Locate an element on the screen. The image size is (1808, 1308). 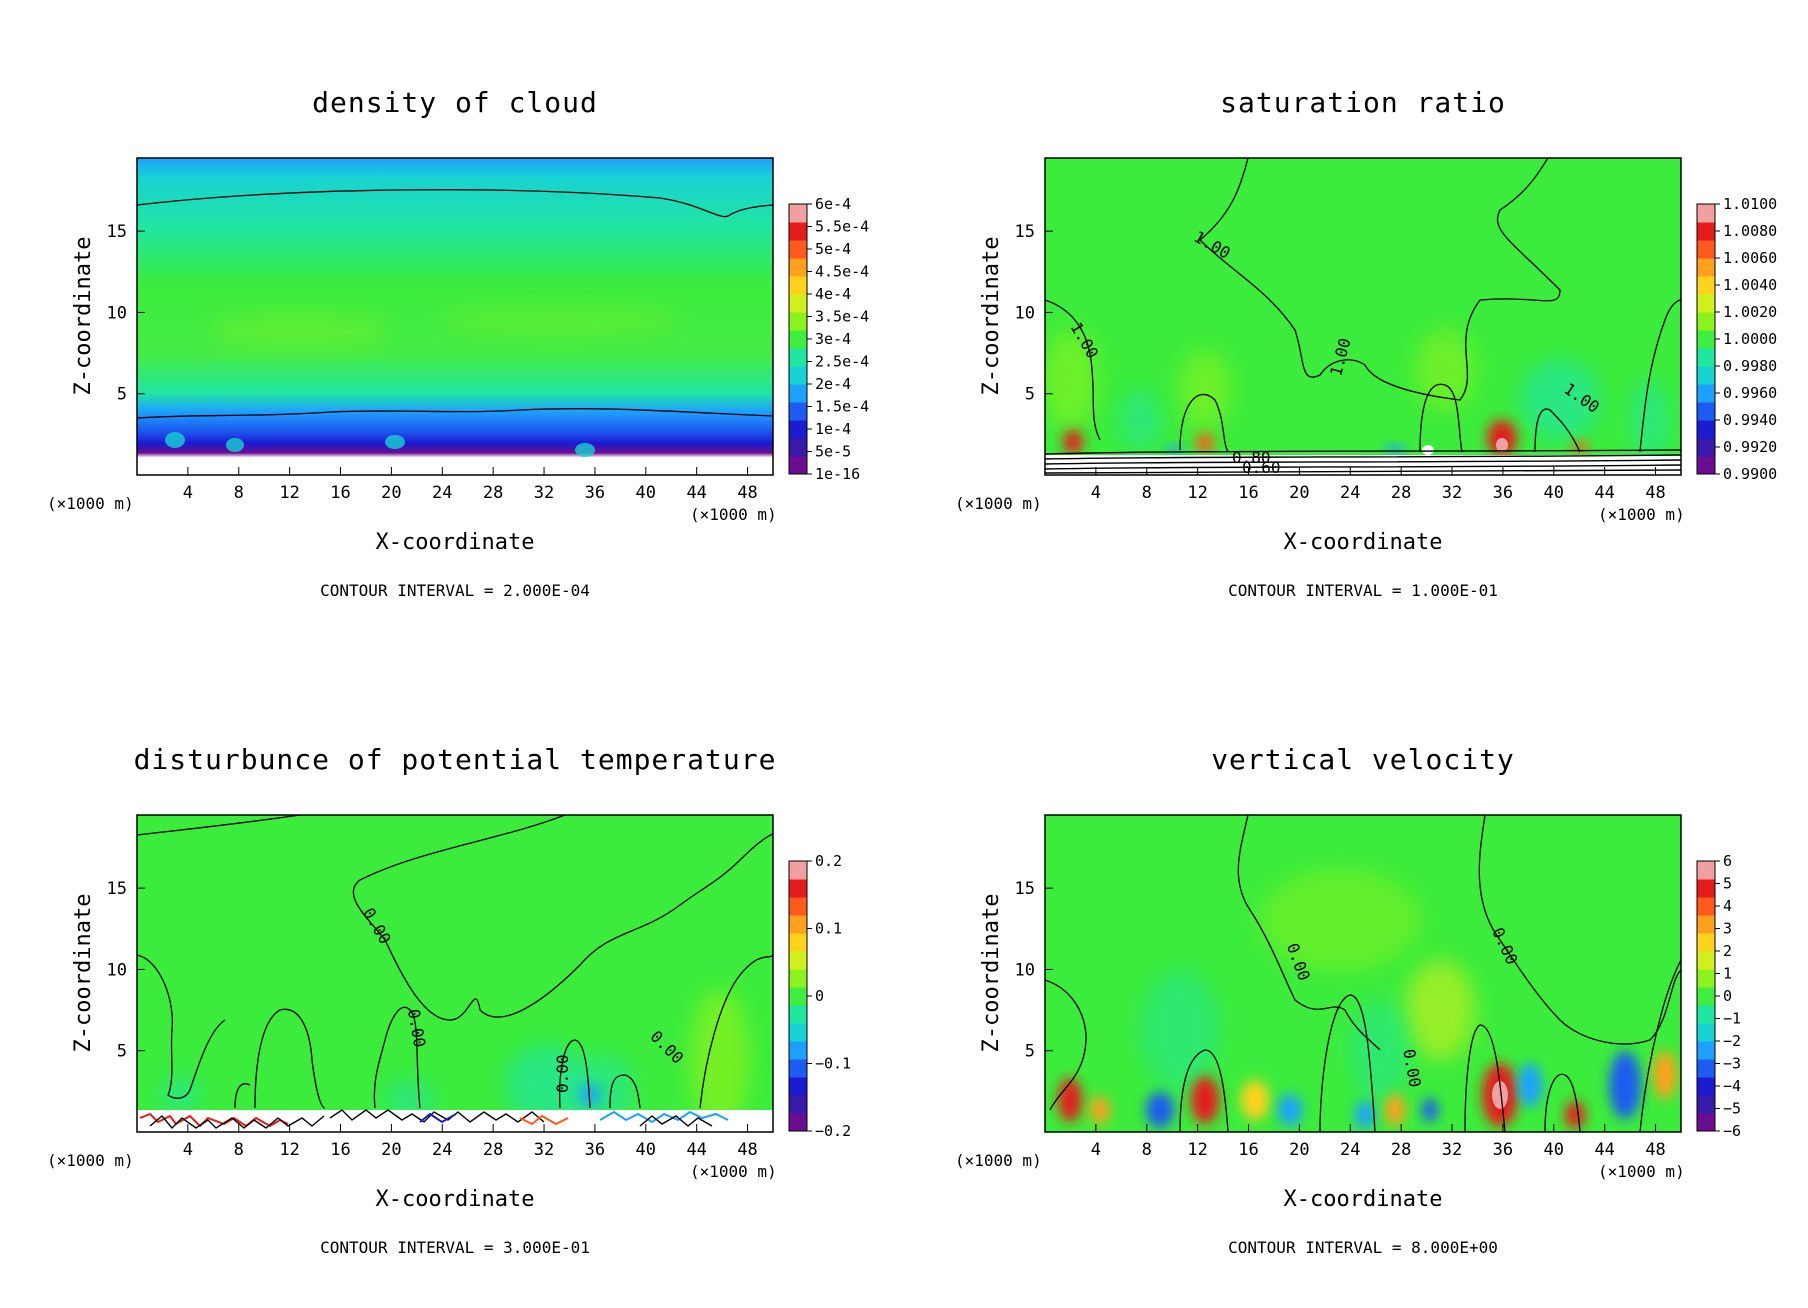
chart-title: saturation ratio is located at coordinates (1363, 102).